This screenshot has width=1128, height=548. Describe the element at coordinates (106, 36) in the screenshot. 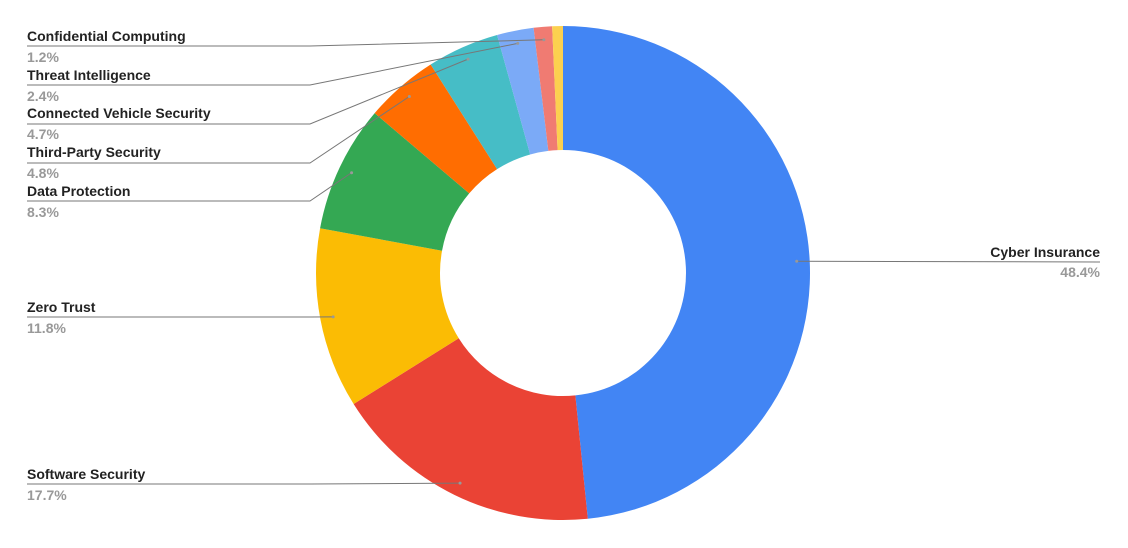

I see `slice-label: Confidential Computing` at that location.